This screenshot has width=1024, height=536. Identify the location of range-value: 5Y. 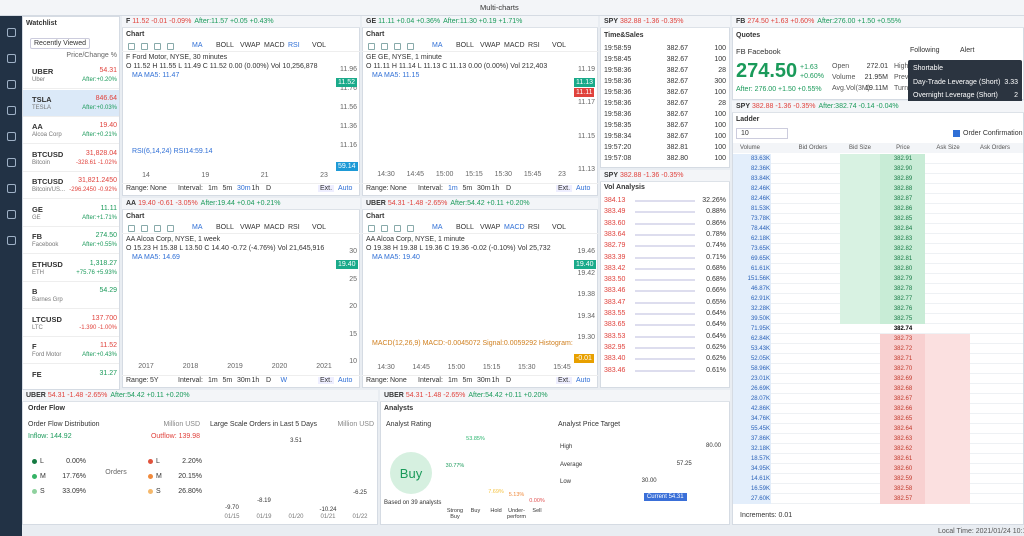
(154, 380).